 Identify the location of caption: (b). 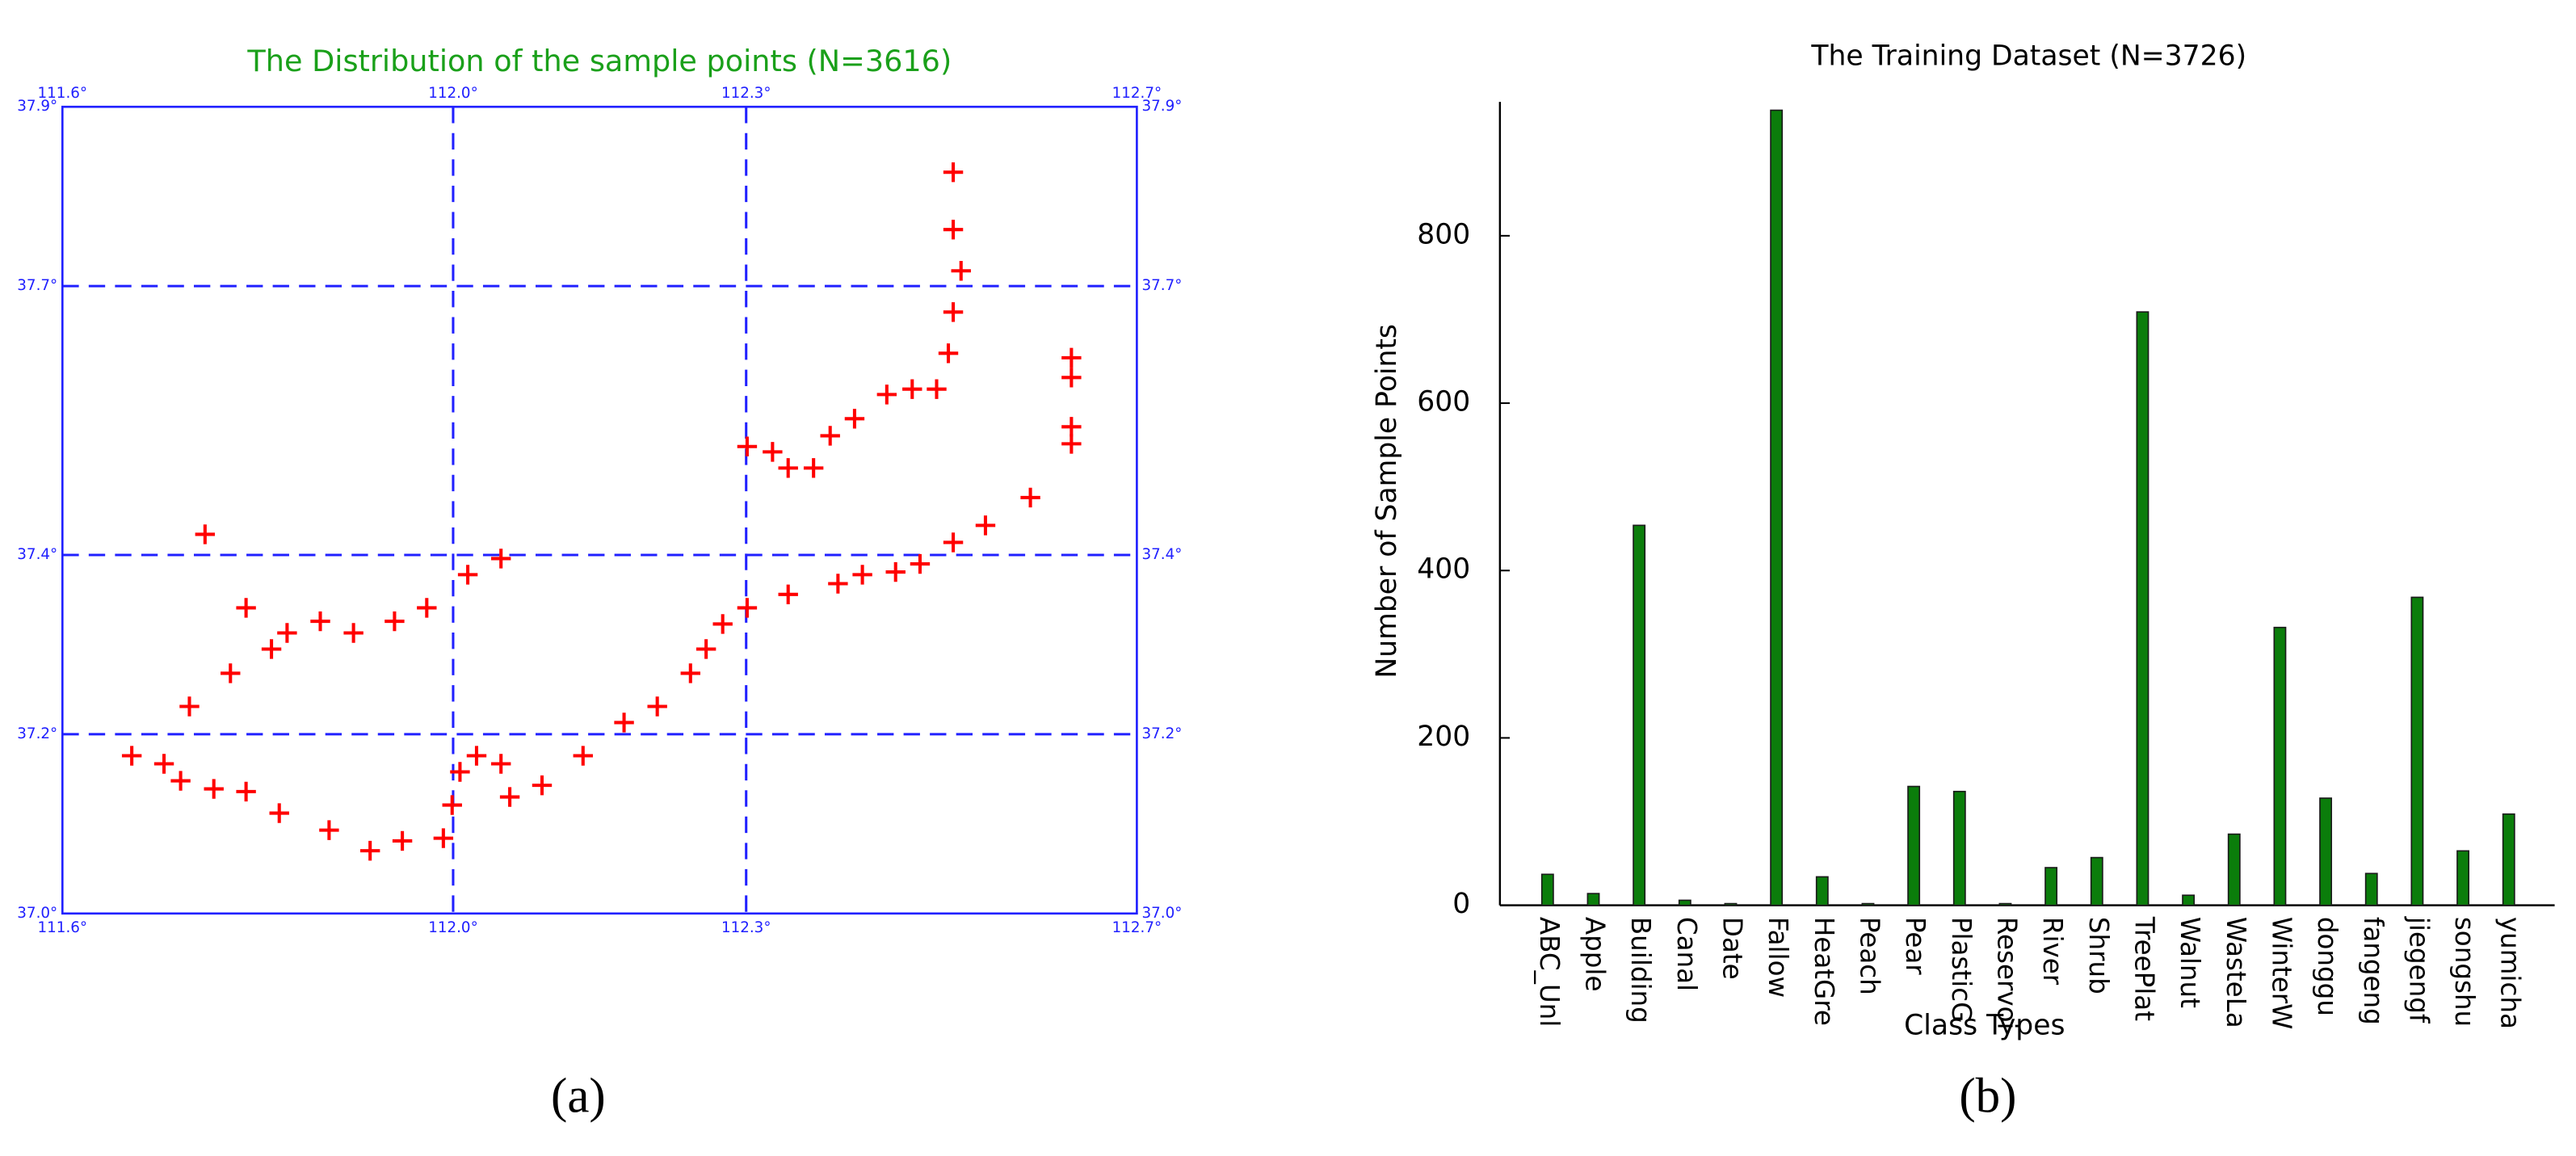
(1987, 1097).